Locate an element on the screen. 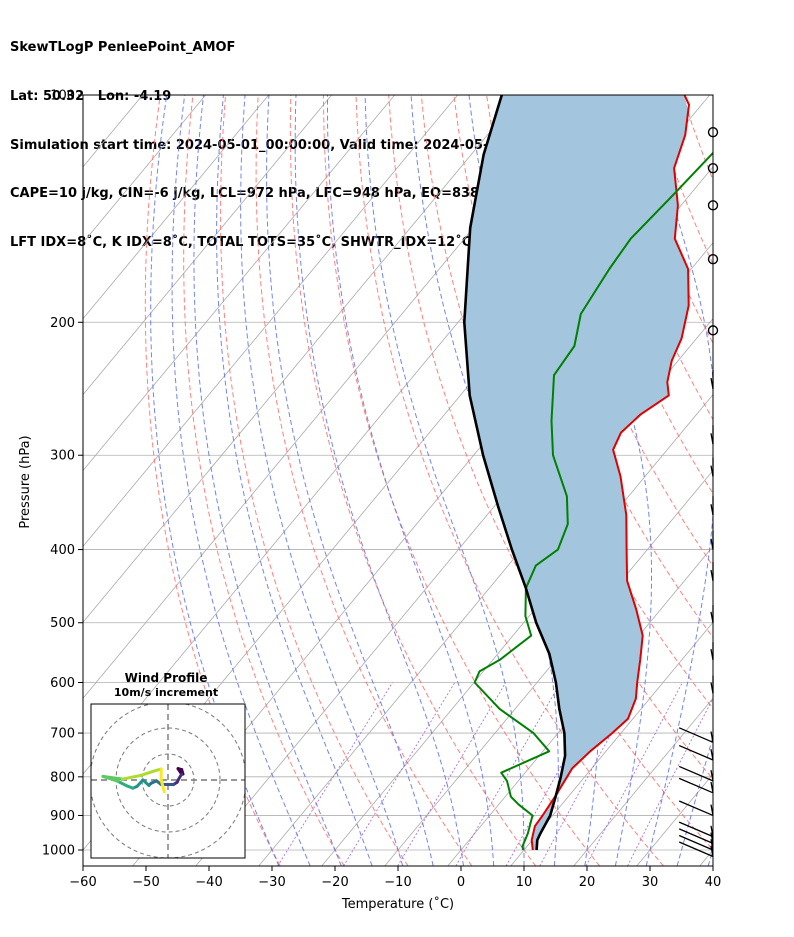 The image size is (794, 937). x-tick-label: 40 is located at coordinates (713, 882).